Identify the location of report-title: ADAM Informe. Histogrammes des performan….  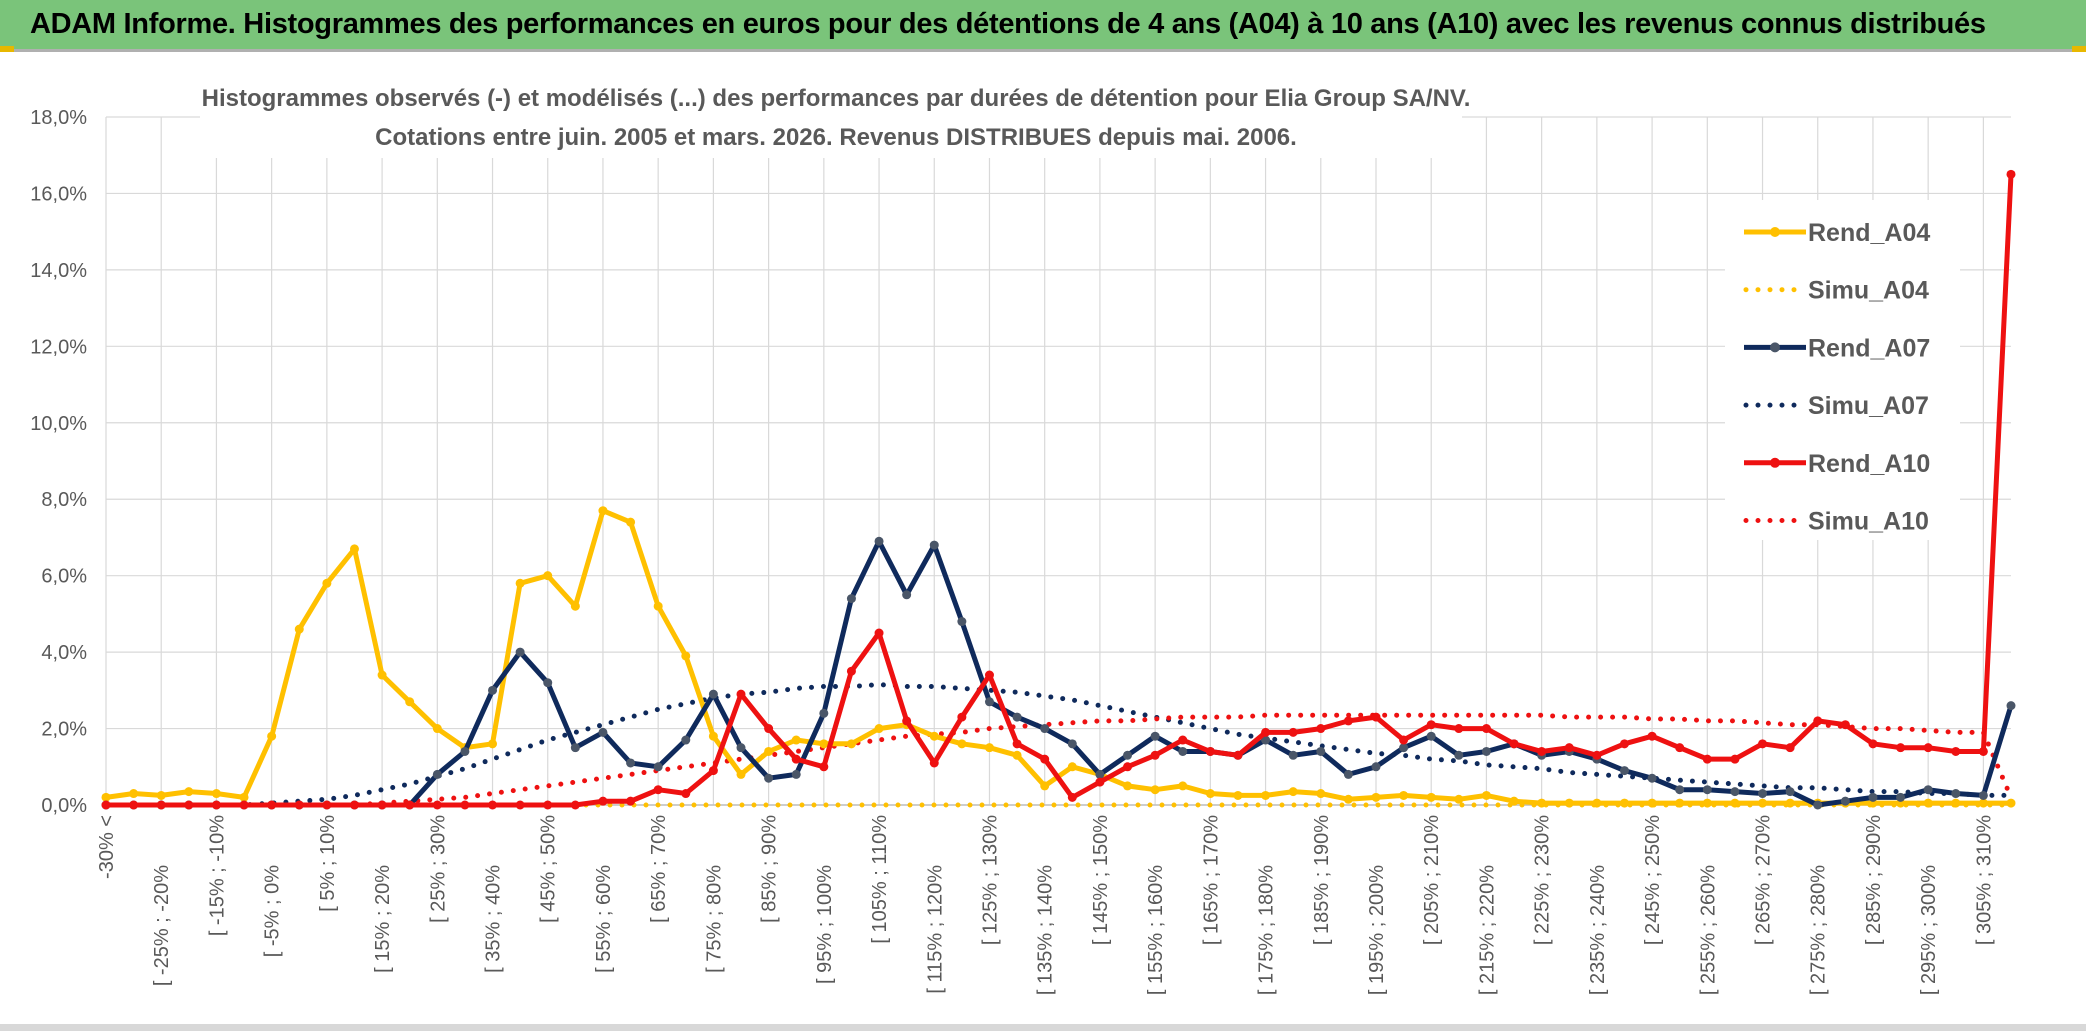
(1008, 24).